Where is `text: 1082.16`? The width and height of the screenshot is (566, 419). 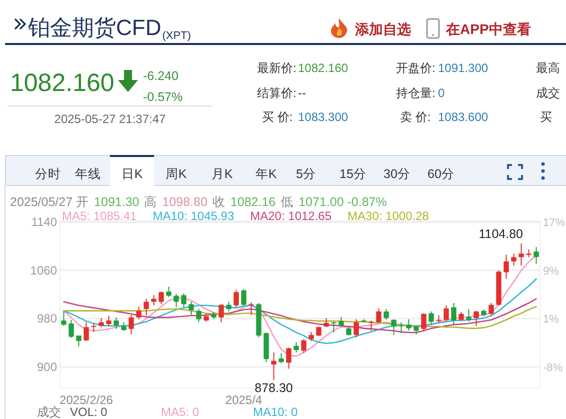
text: 1082.16 is located at coordinates (253, 202).